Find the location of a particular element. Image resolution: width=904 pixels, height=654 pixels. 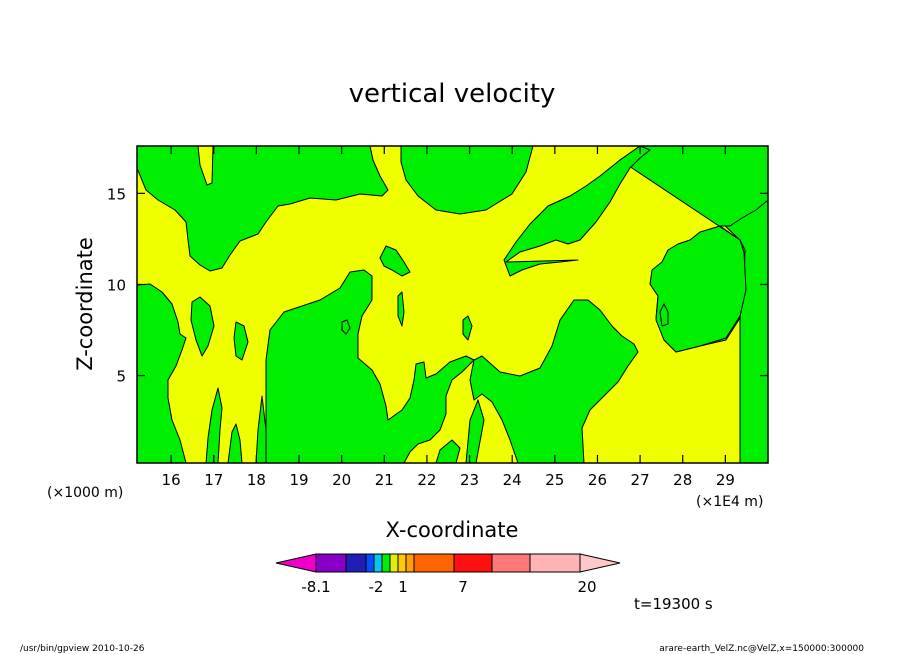

colorbar-tick-label: 1 is located at coordinates (403, 587).